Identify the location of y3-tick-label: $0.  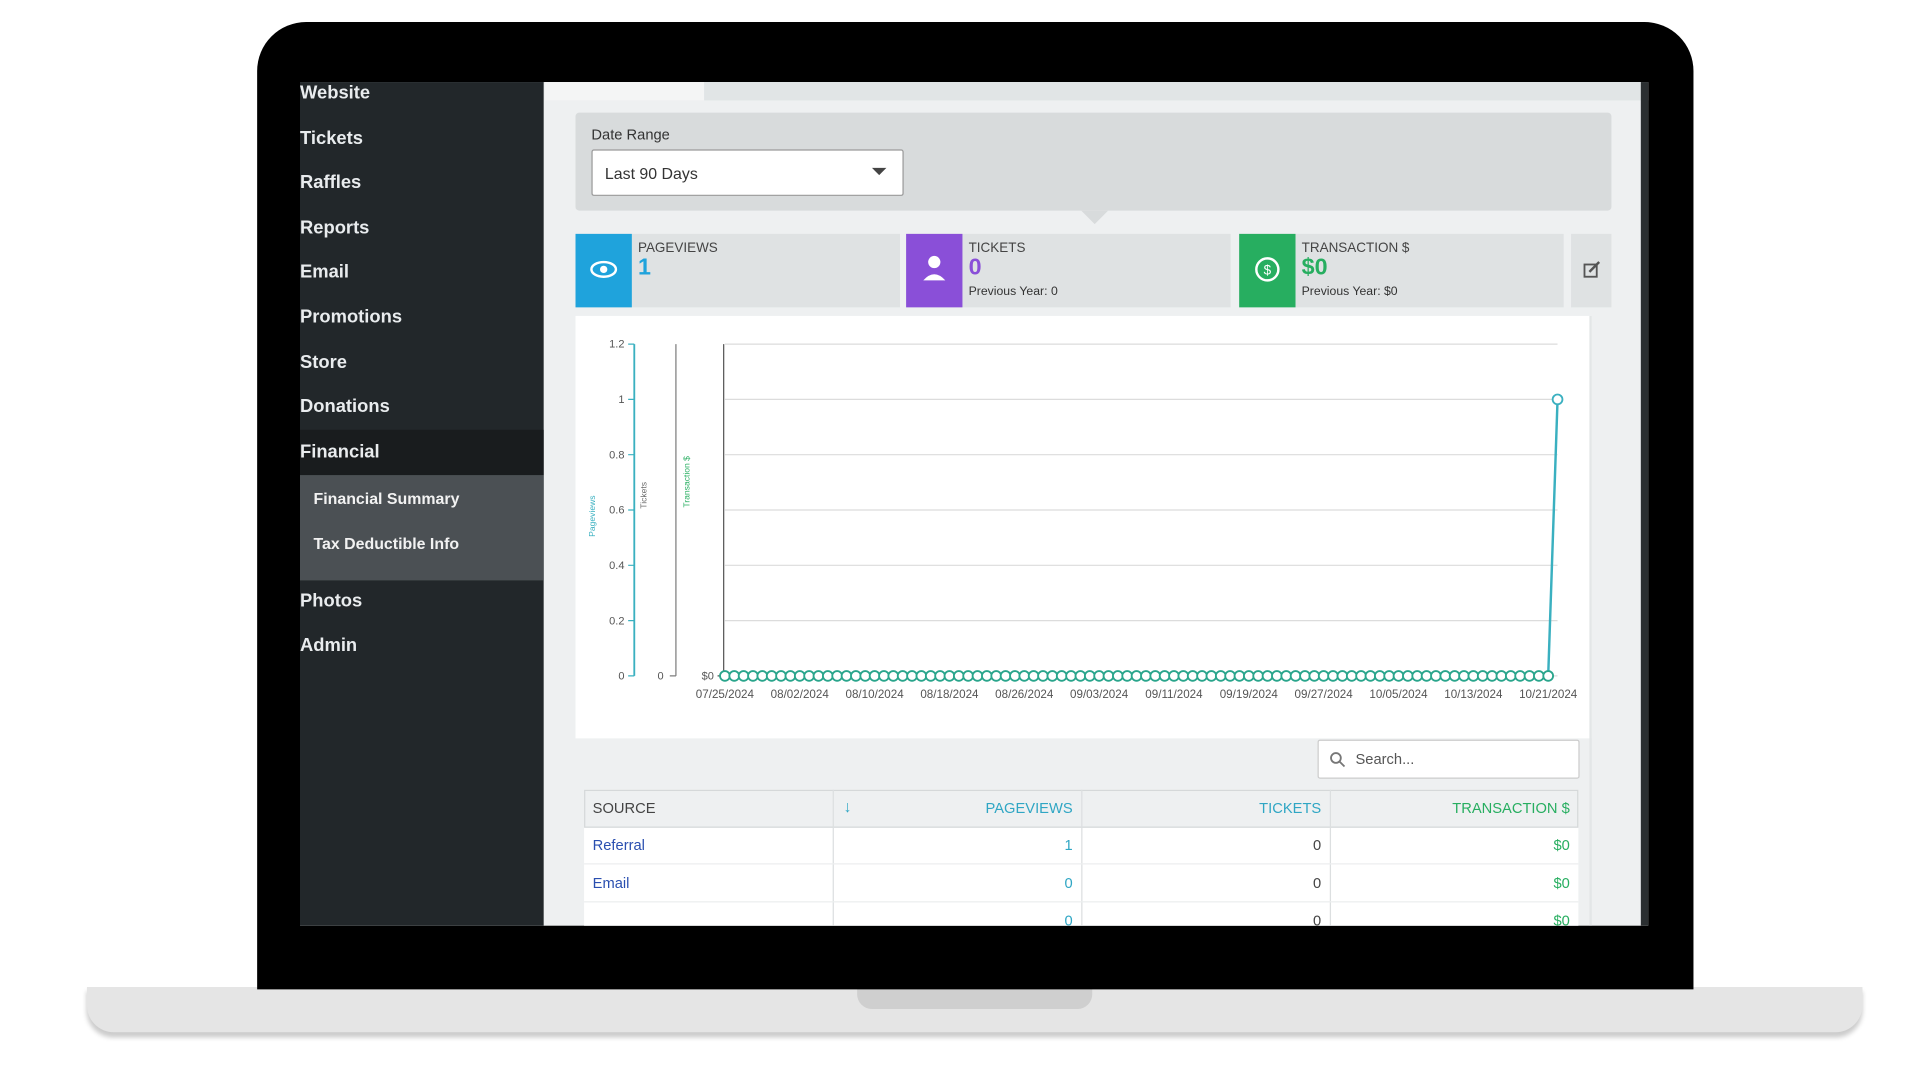
(708, 677).